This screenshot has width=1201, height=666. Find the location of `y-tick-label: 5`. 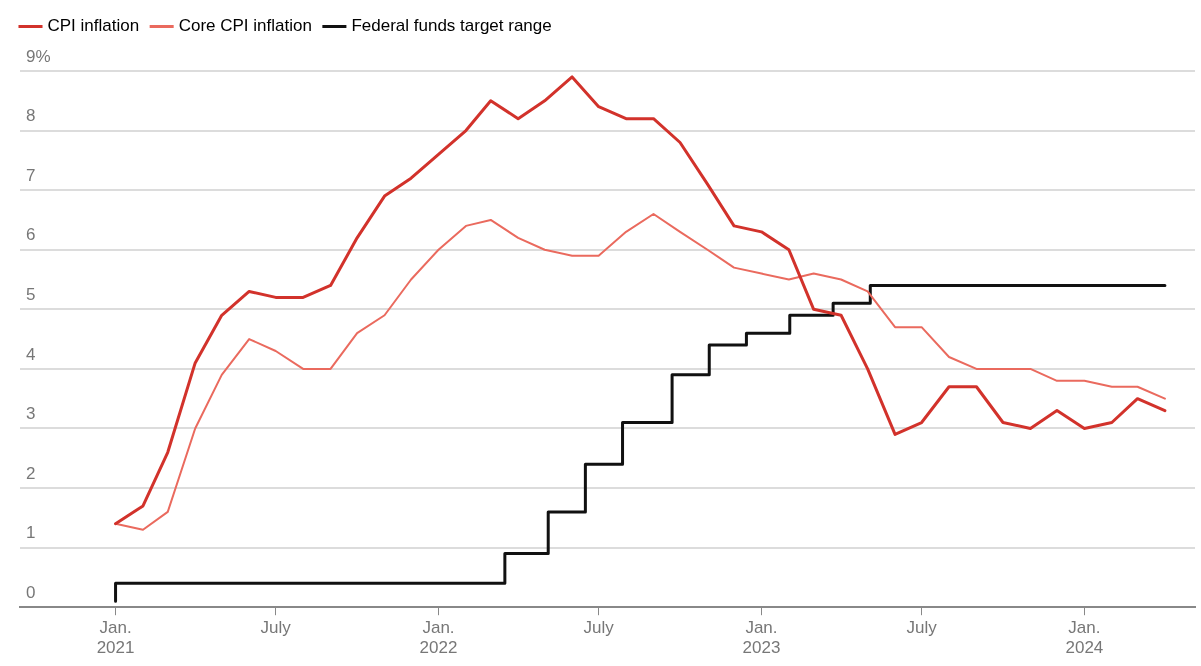

y-tick-label: 5 is located at coordinates (31, 294).